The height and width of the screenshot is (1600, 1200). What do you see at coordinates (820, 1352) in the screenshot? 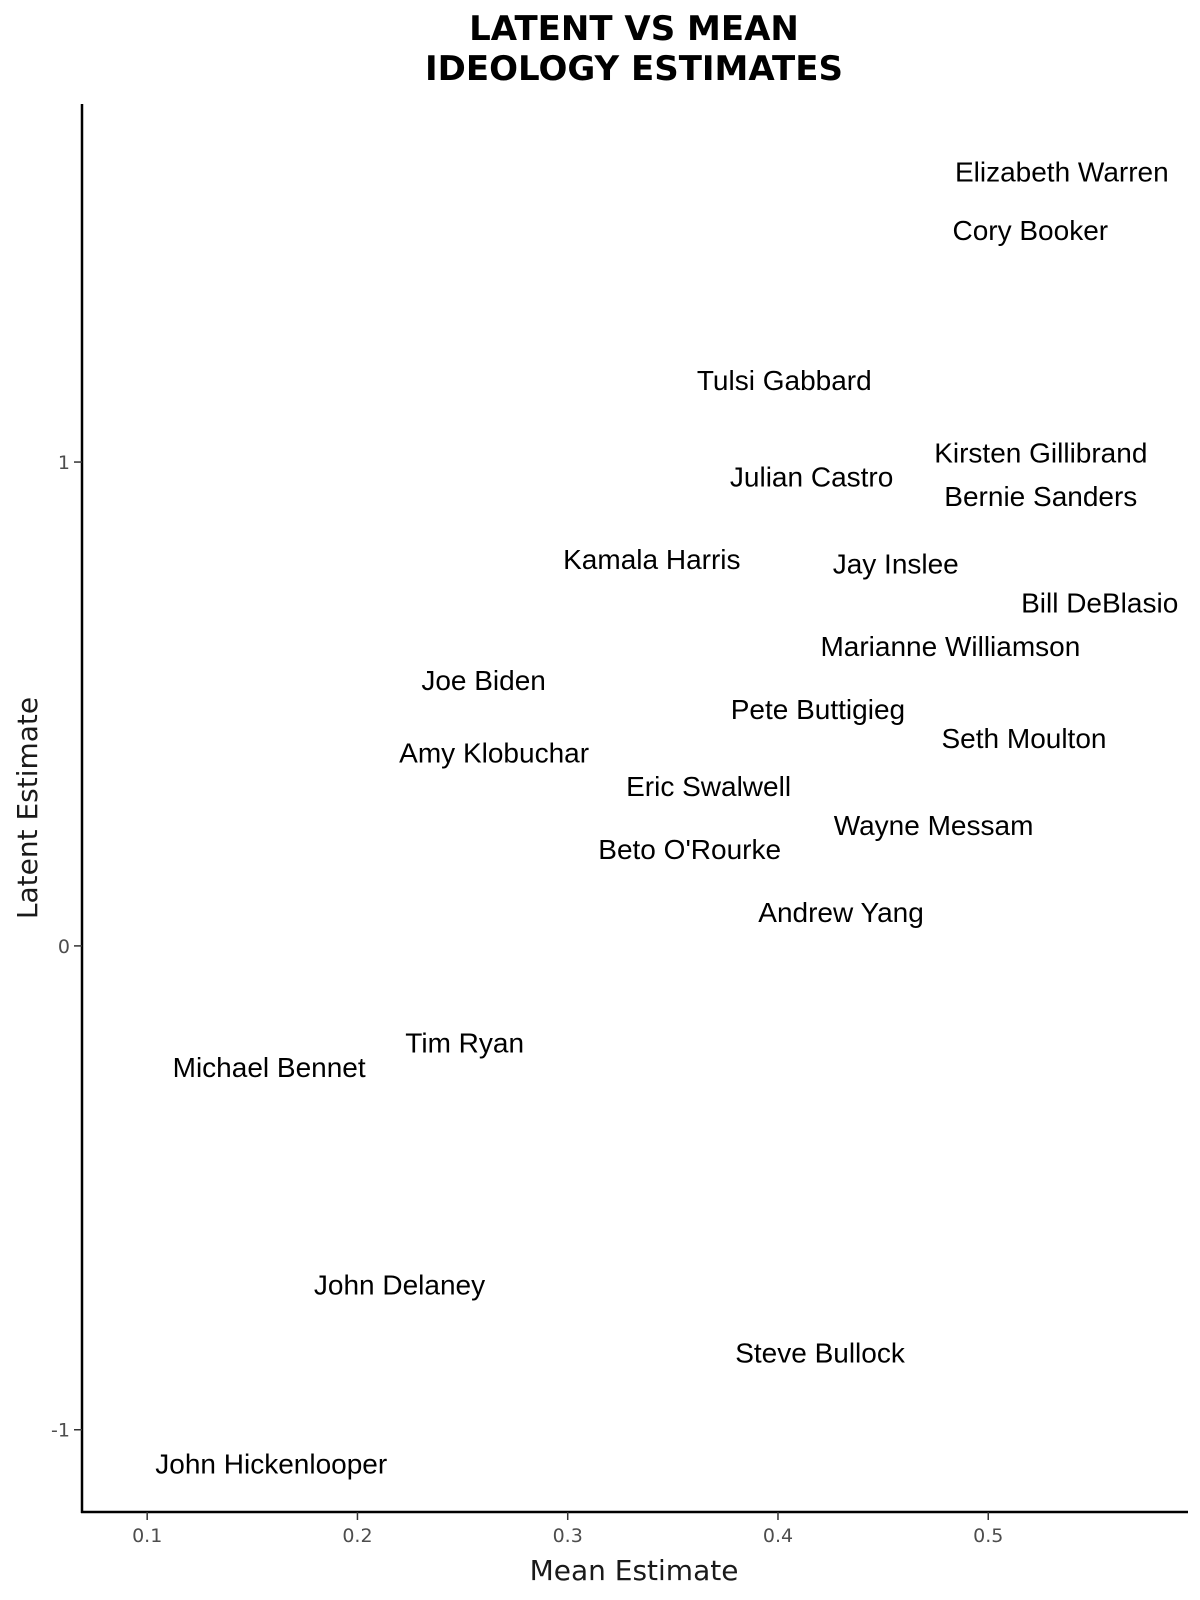
I see `point-label: Steve Bullock` at bounding box center [820, 1352].